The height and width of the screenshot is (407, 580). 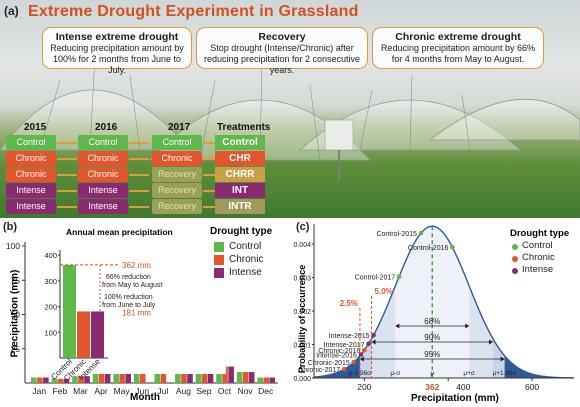 What do you see at coordinates (463, 387) in the screenshot?
I see `c-x-tick-label: 400` at bounding box center [463, 387].